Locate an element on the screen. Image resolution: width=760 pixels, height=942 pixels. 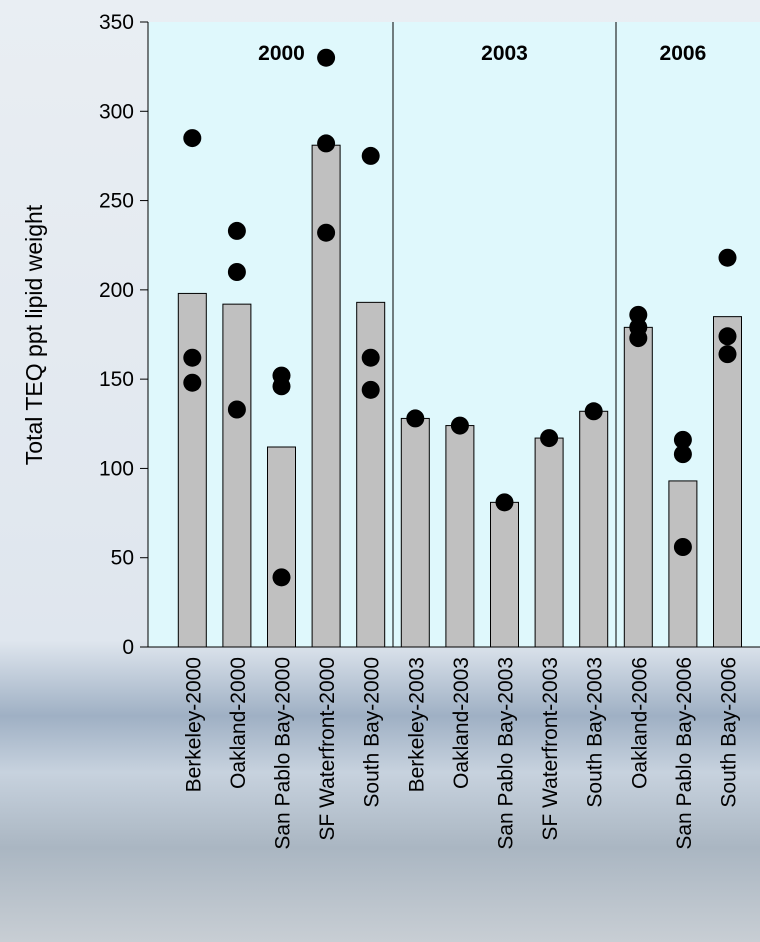
y-tick-label: 300 is located at coordinates (116, 111).